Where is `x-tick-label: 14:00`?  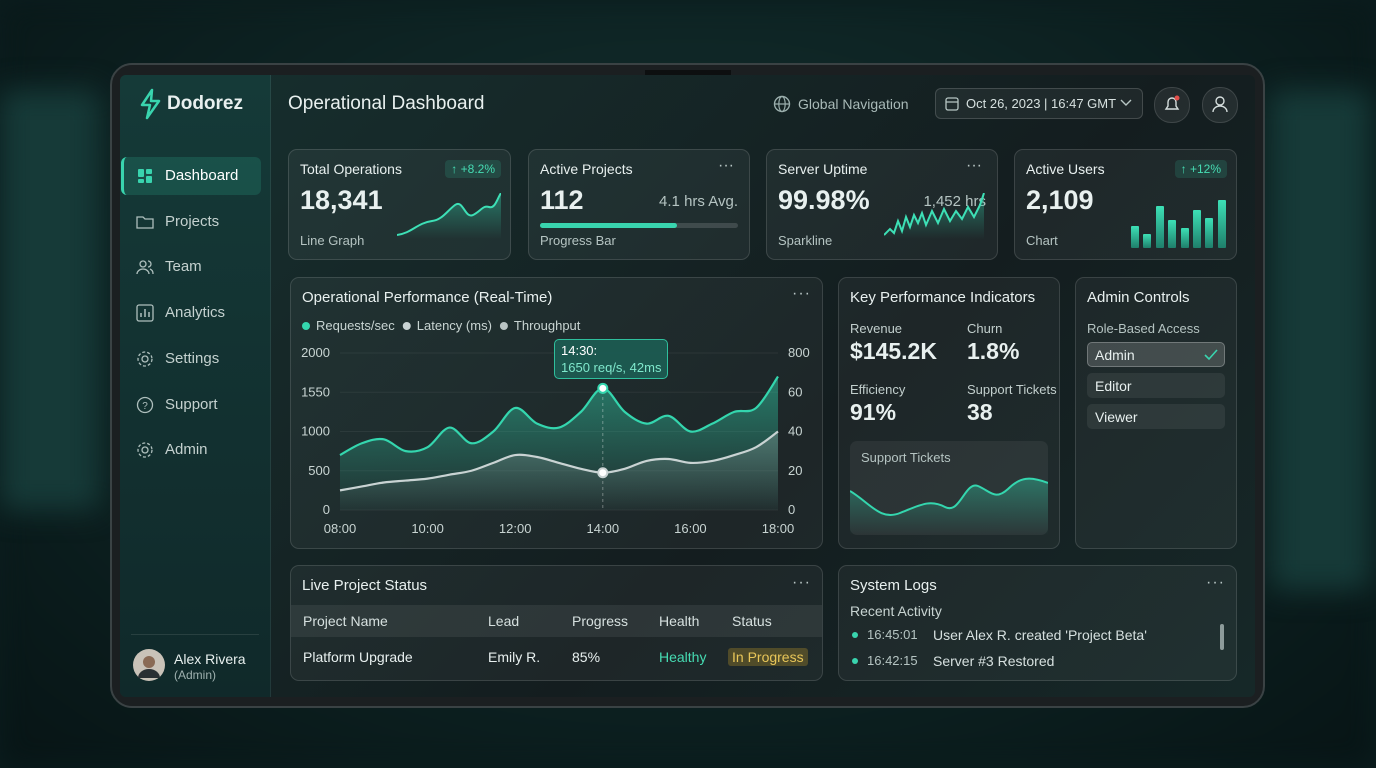
x-tick-label: 14:00 is located at coordinates (603, 528).